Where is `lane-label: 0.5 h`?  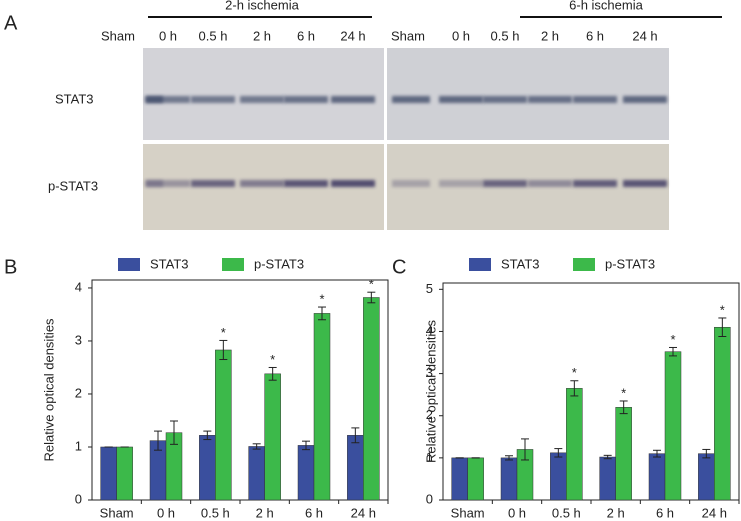 lane-label: 0.5 h is located at coordinates (213, 35).